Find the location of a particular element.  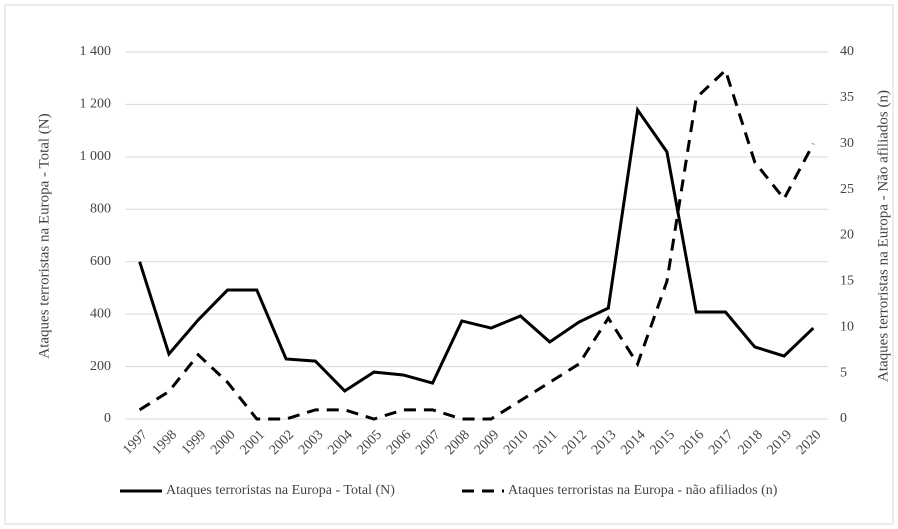

y2-tick-label: 20 is located at coordinates (847, 235).